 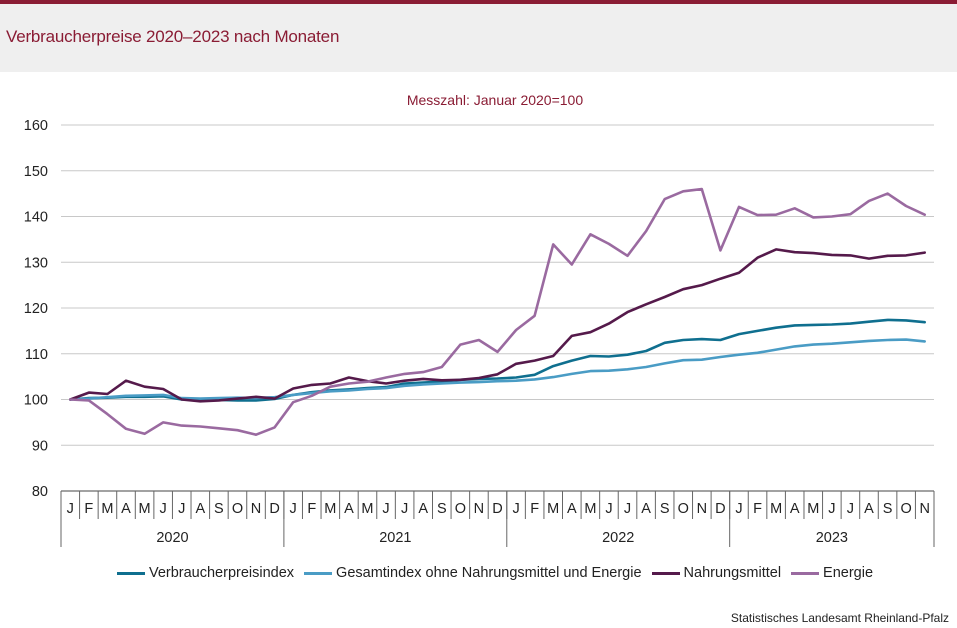 I want to click on top-accent-bar, so click(x=478, y=2).